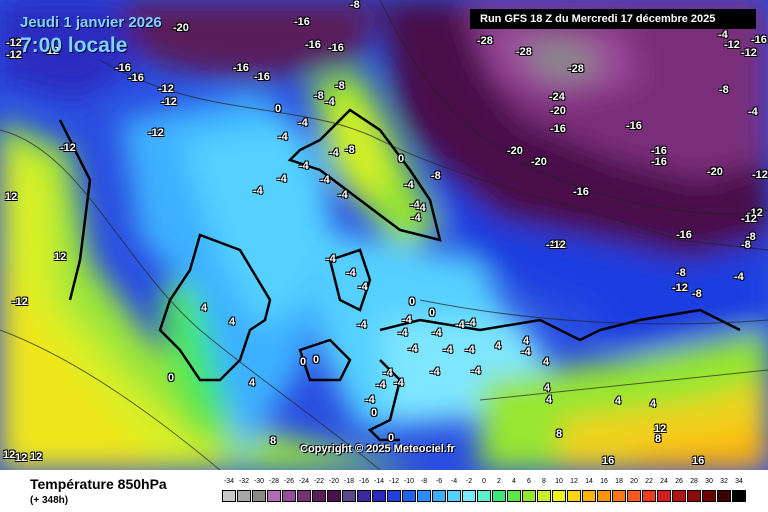 The width and height of the screenshot is (768, 512). Describe the element at coordinates (619, 481) in the screenshot. I see `scale-tick-label: 18` at that location.